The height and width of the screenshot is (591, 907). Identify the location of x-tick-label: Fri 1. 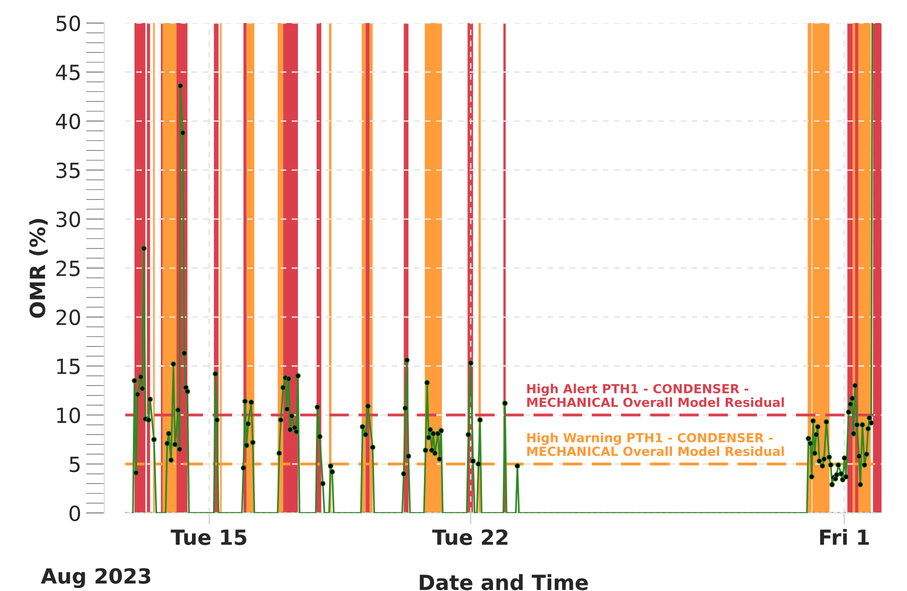
(844, 536).